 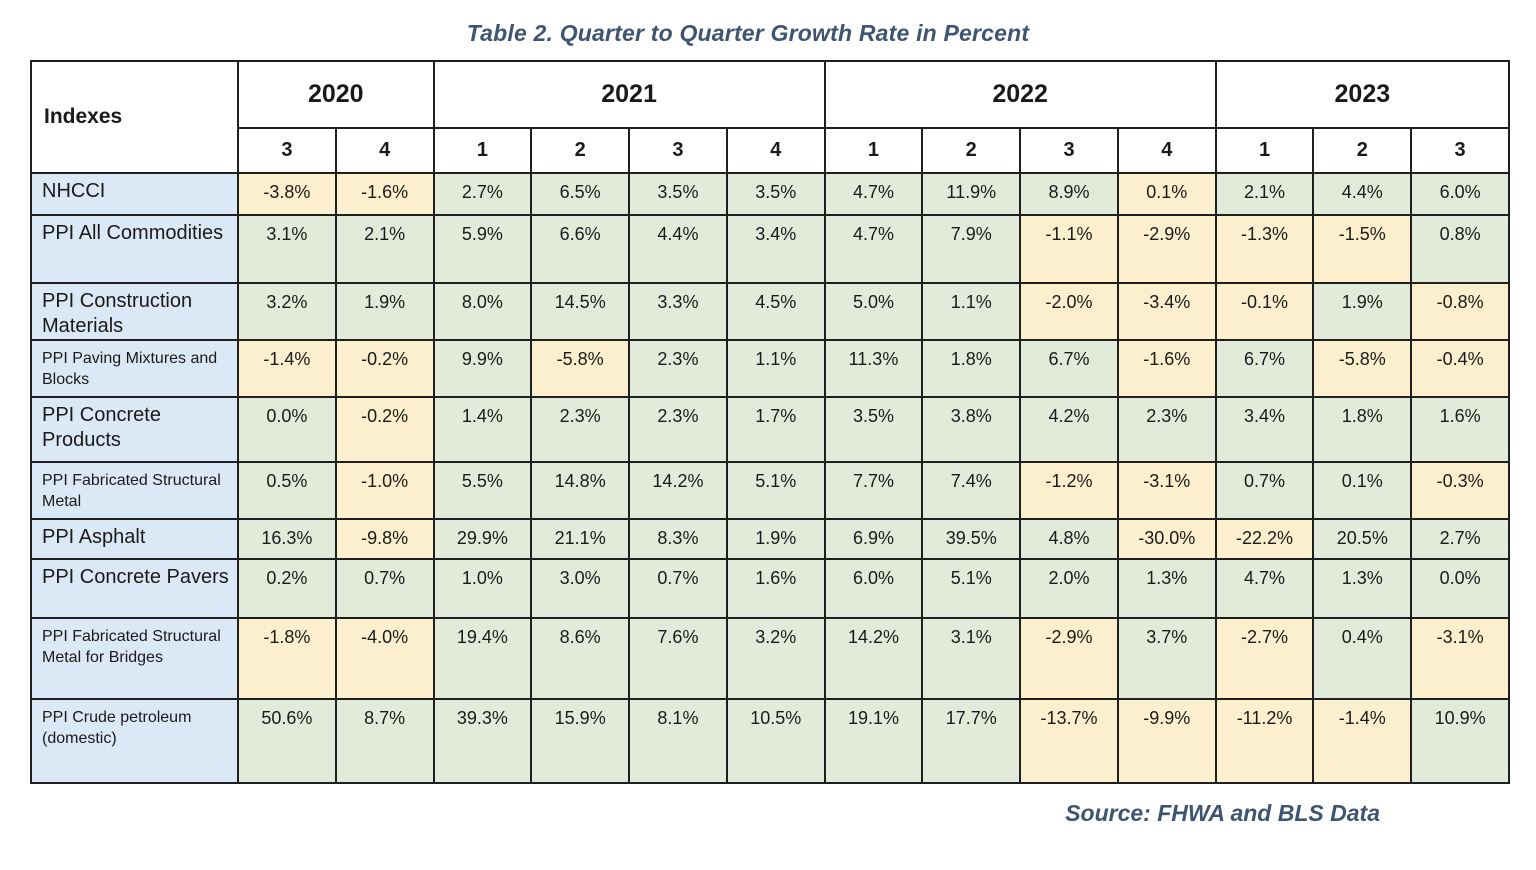 What do you see at coordinates (482, 368) in the screenshot?
I see `data-cell: 9.9%` at bounding box center [482, 368].